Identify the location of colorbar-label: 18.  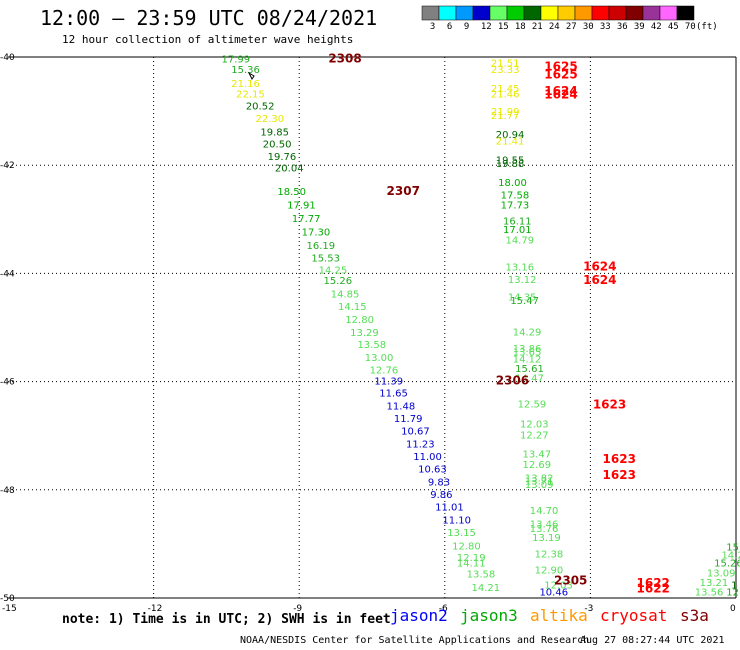
(520, 27).